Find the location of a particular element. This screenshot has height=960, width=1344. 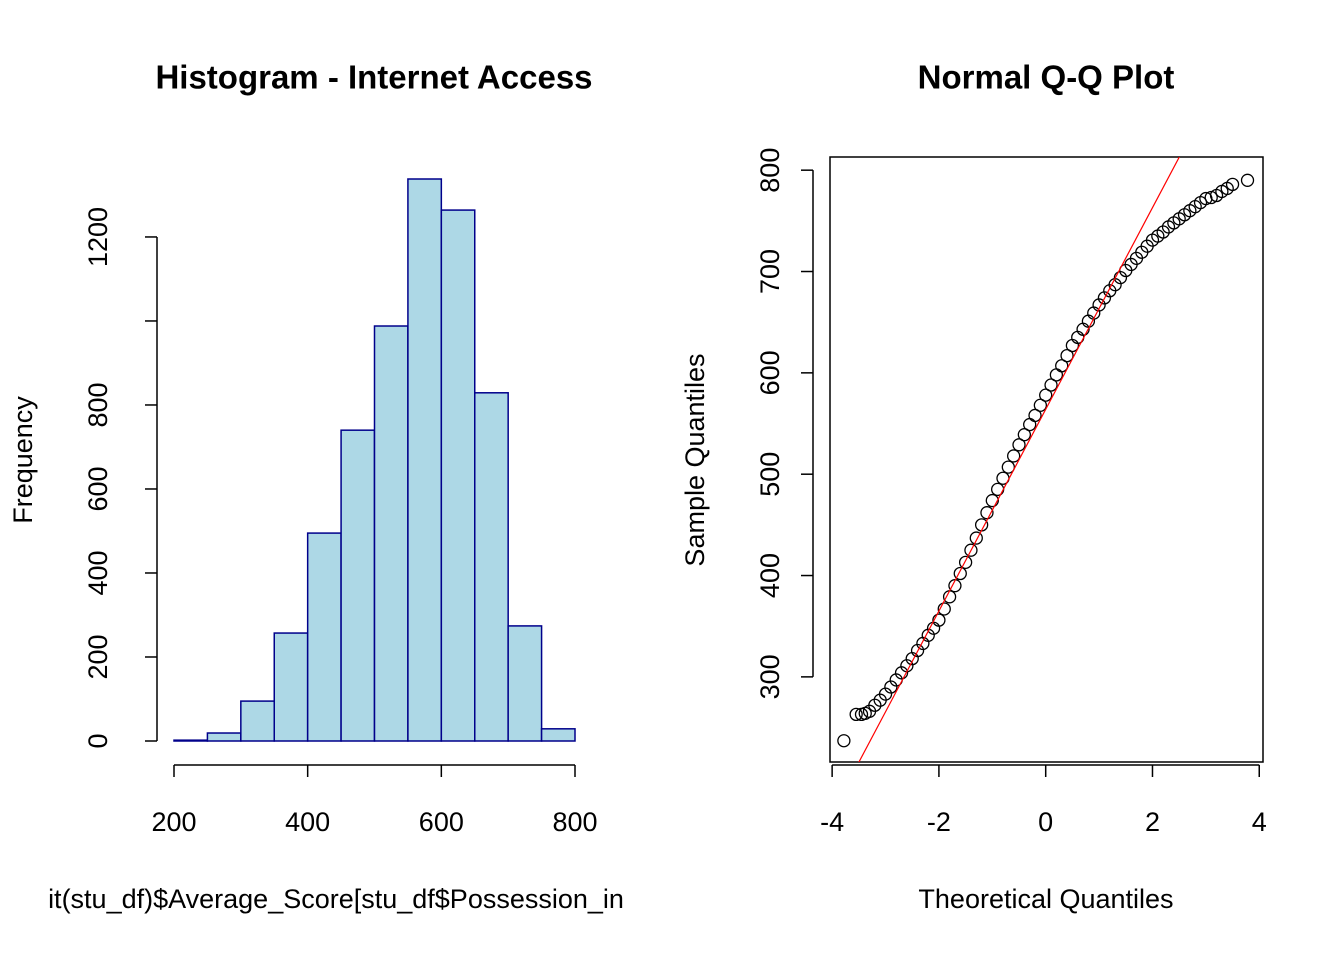

y-axis-label: Sample Quantiles is located at coordinates (695, 459).